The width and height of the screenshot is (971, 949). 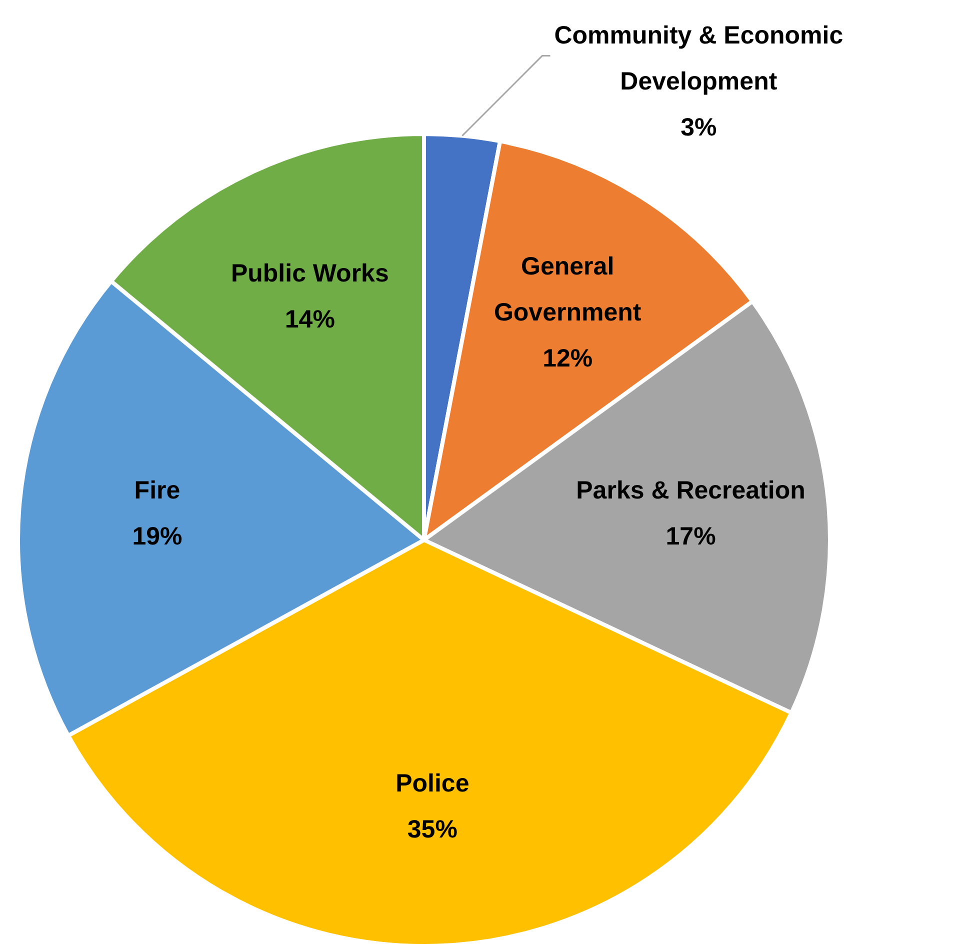 What do you see at coordinates (568, 289) in the screenshot?
I see `slice-label: General Government` at bounding box center [568, 289].